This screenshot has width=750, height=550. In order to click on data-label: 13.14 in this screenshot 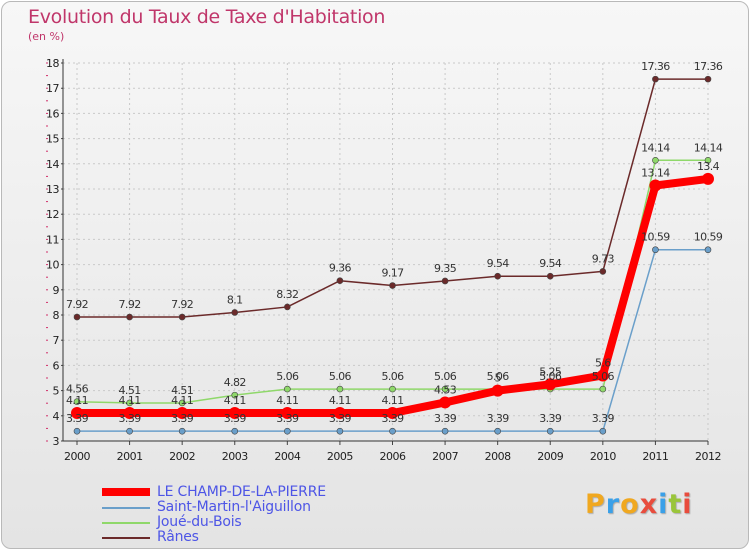, I will do `click(655, 172)`.